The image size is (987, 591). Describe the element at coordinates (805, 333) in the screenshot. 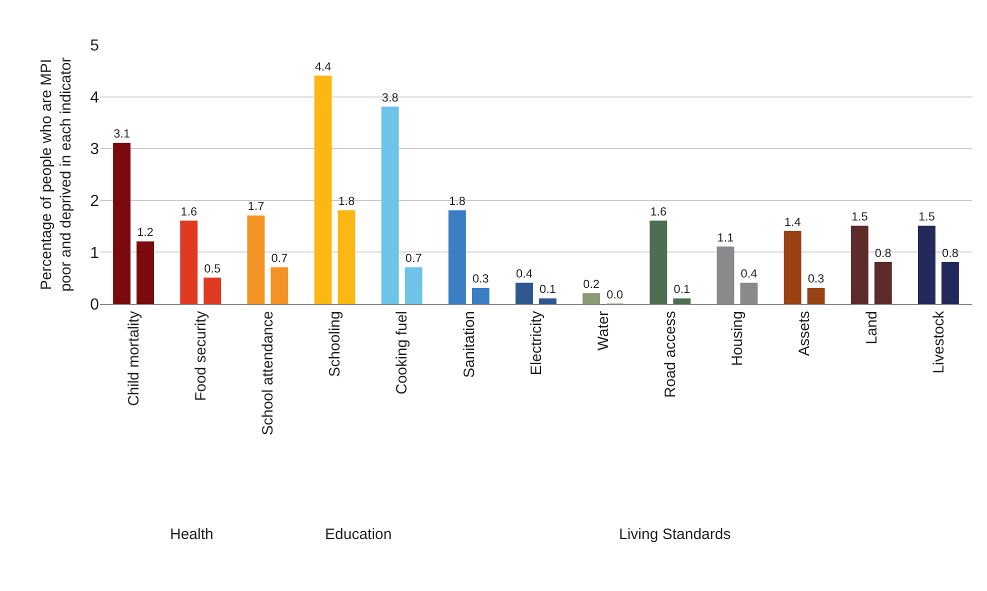

I see `x-tick-label: Assets` at that location.